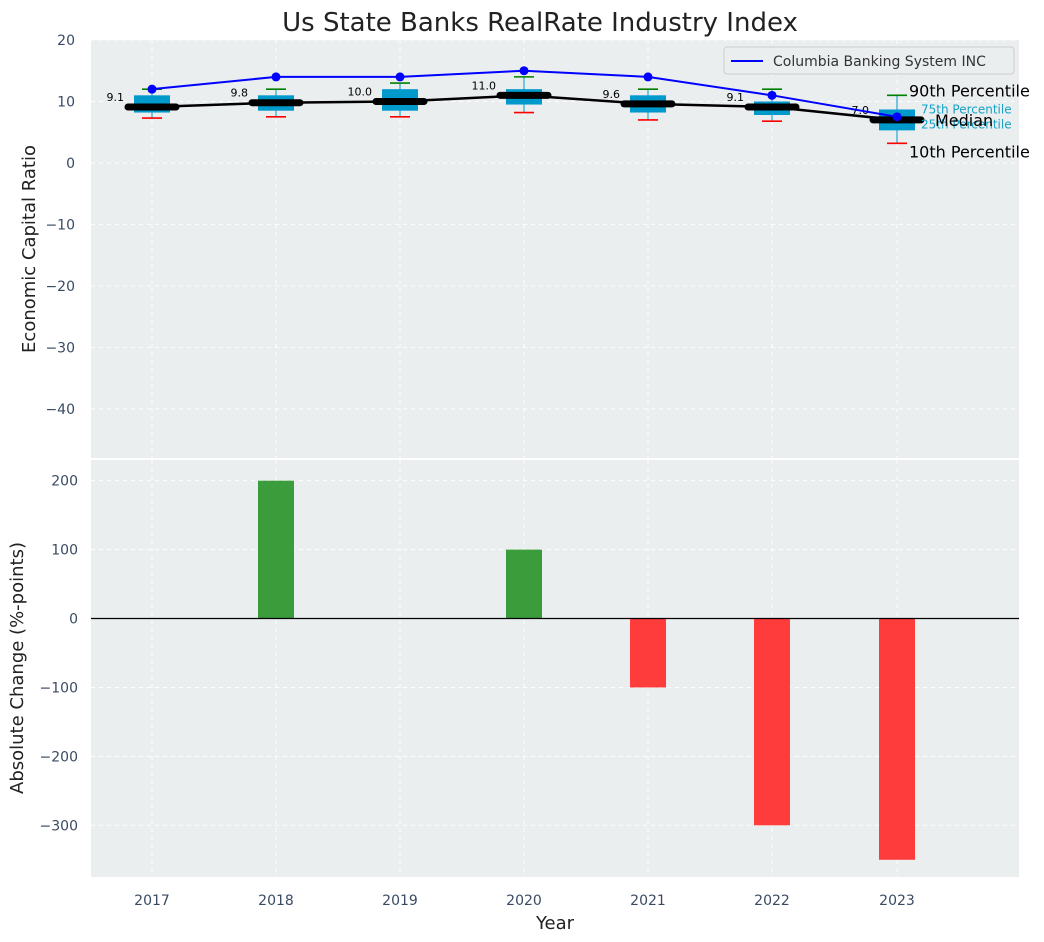 This screenshot has width=1044, height=942. What do you see at coordinates (400, 901) in the screenshot?
I see `x-tick-label: 2019` at bounding box center [400, 901].